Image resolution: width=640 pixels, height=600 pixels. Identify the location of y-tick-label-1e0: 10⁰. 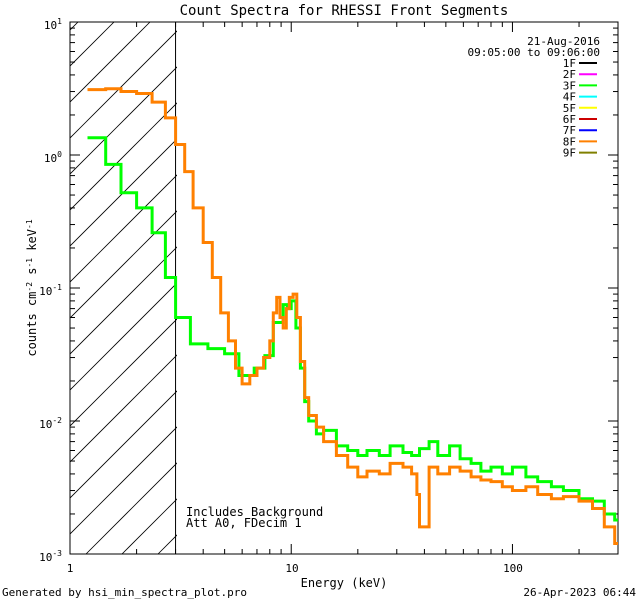
(53, 157).